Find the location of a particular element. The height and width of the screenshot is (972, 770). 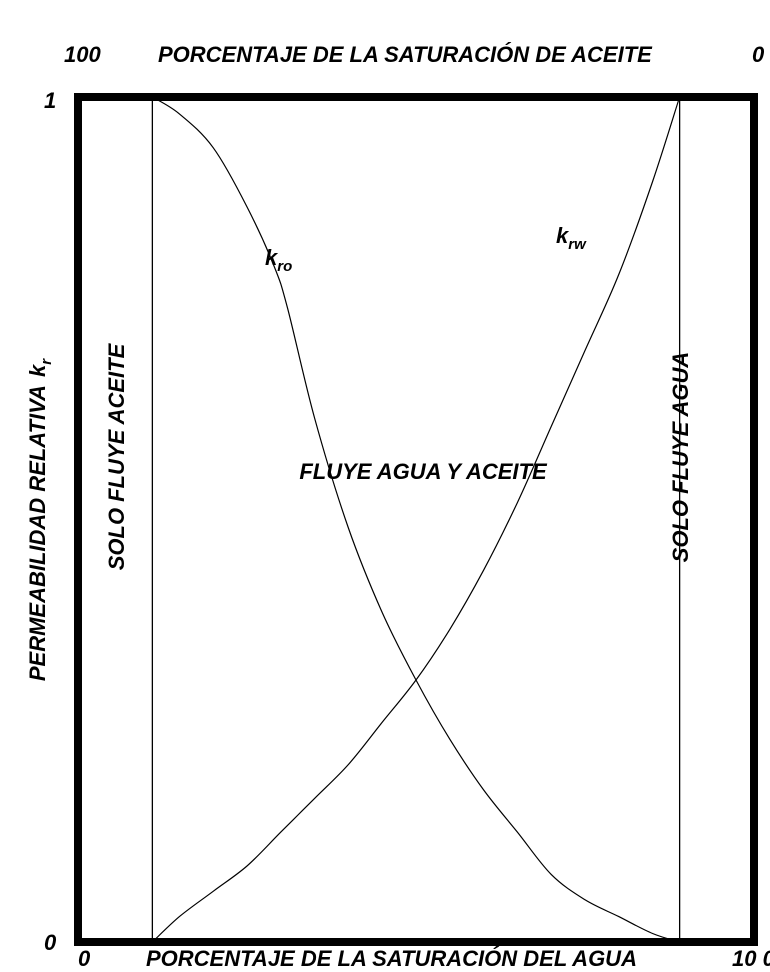

kro-label-main: k is located at coordinates (272, 257).